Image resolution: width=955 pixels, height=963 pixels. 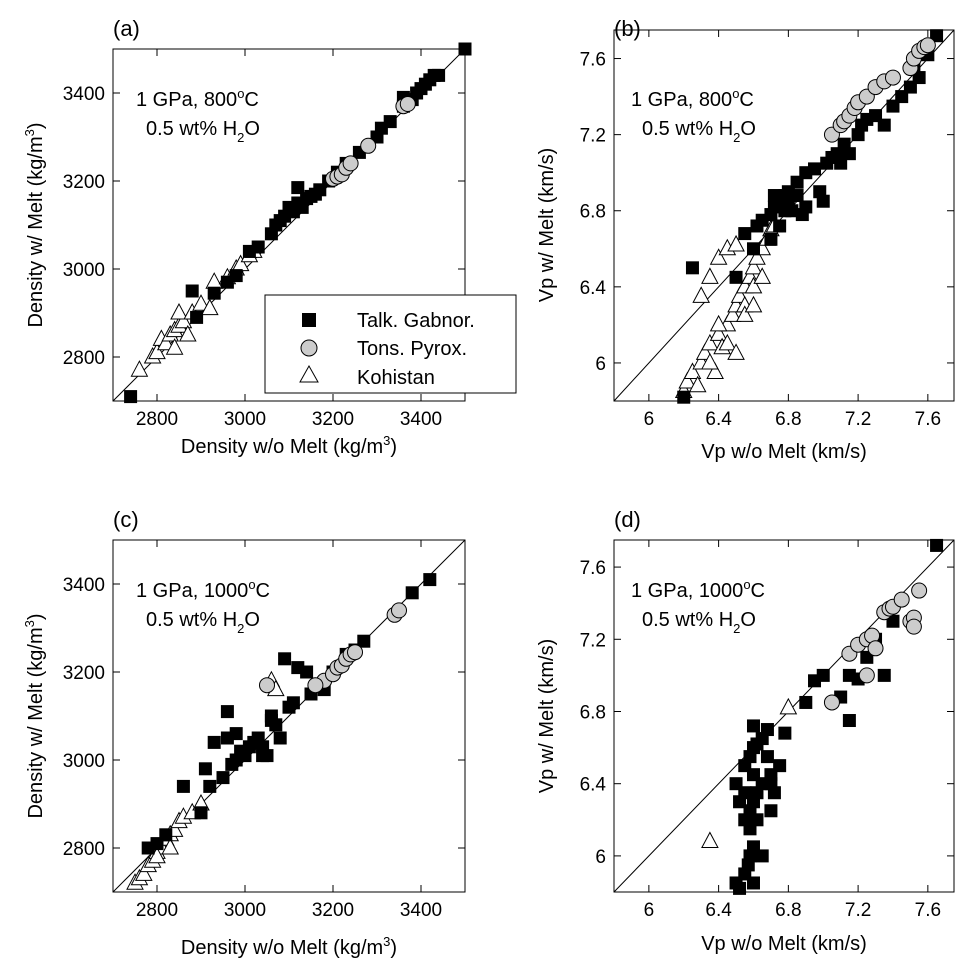 What do you see at coordinates (289, 445) in the screenshot?
I see `x-axis-label: Density w/o Melt (kg/m3)` at bounding box center [289, 445].